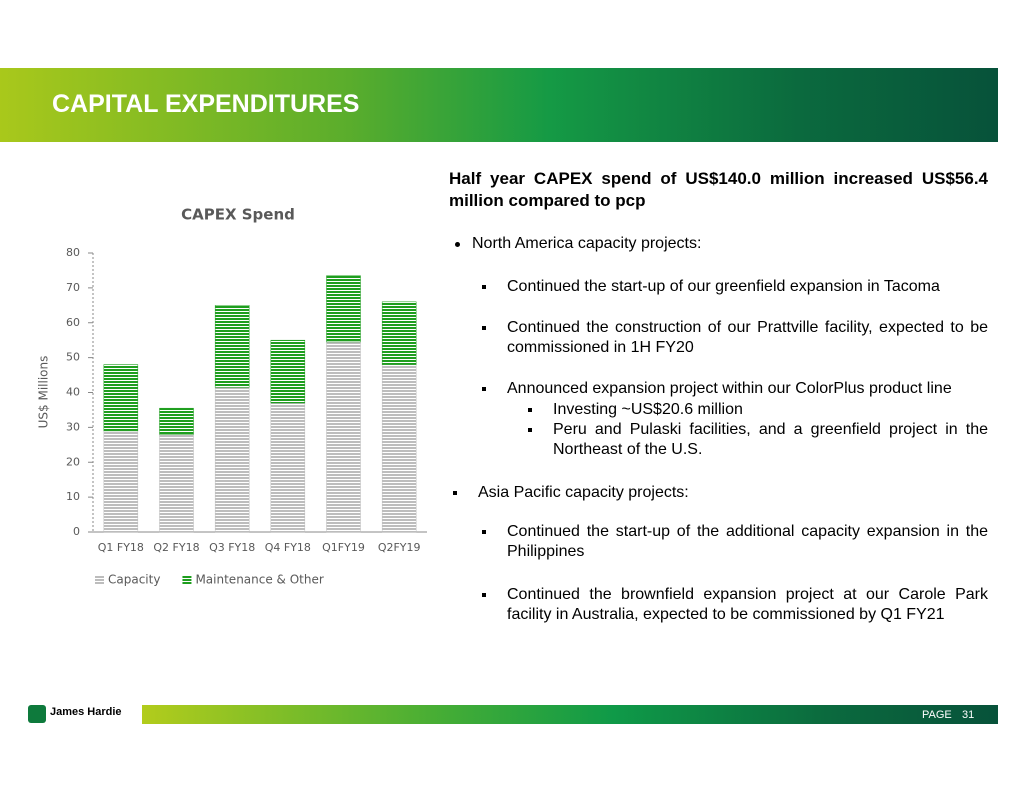 This screenshot has width=1024, height=791. Describe the element at coordinates (86, 712) in the screenshot. I see `brand: James Hardie` at that location.